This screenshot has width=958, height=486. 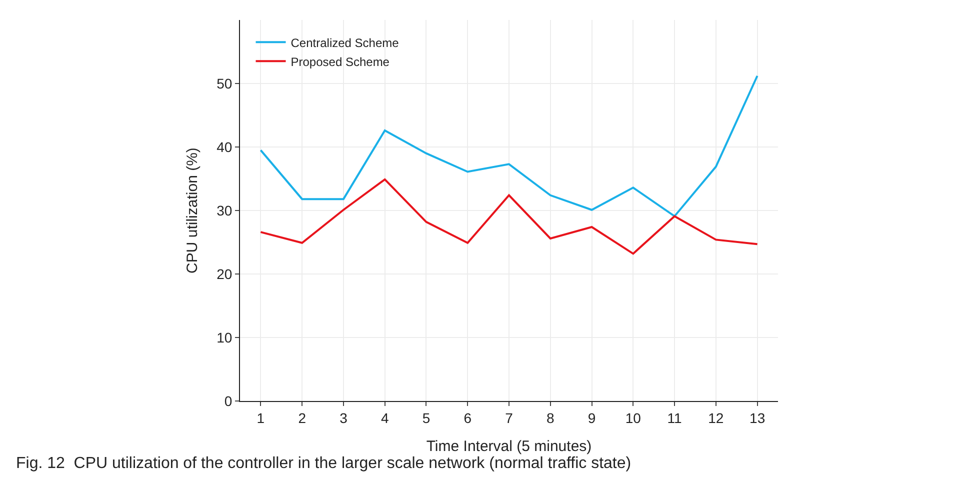 What do you see at coordinates (384, 418) in the screenshot?
I see `x-tick-label: 4` at bounding box center [384, 418].